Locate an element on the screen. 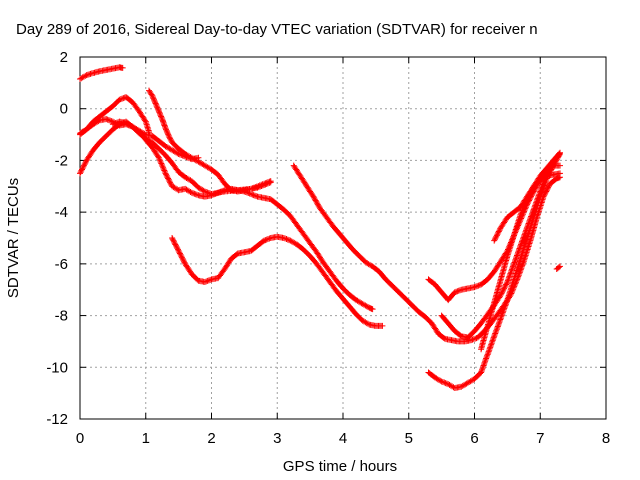 The width and height of the screenshot is (640, 480). series-markers is located at coordinates (139, 139).